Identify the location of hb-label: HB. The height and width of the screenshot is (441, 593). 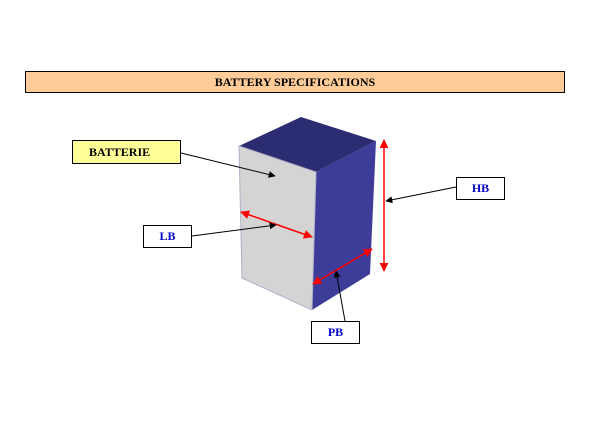
(480, 188).